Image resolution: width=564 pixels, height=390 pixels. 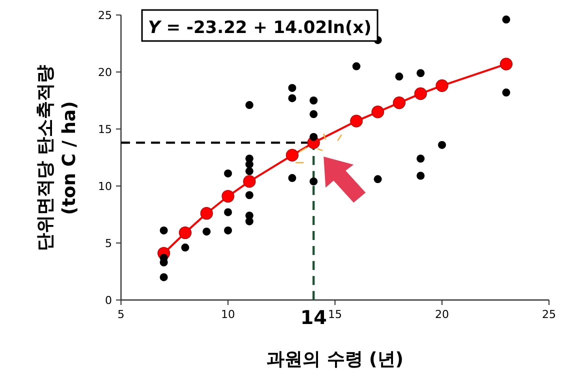 I want to click on x-tick-label: 25, so click(x=549, y=314).